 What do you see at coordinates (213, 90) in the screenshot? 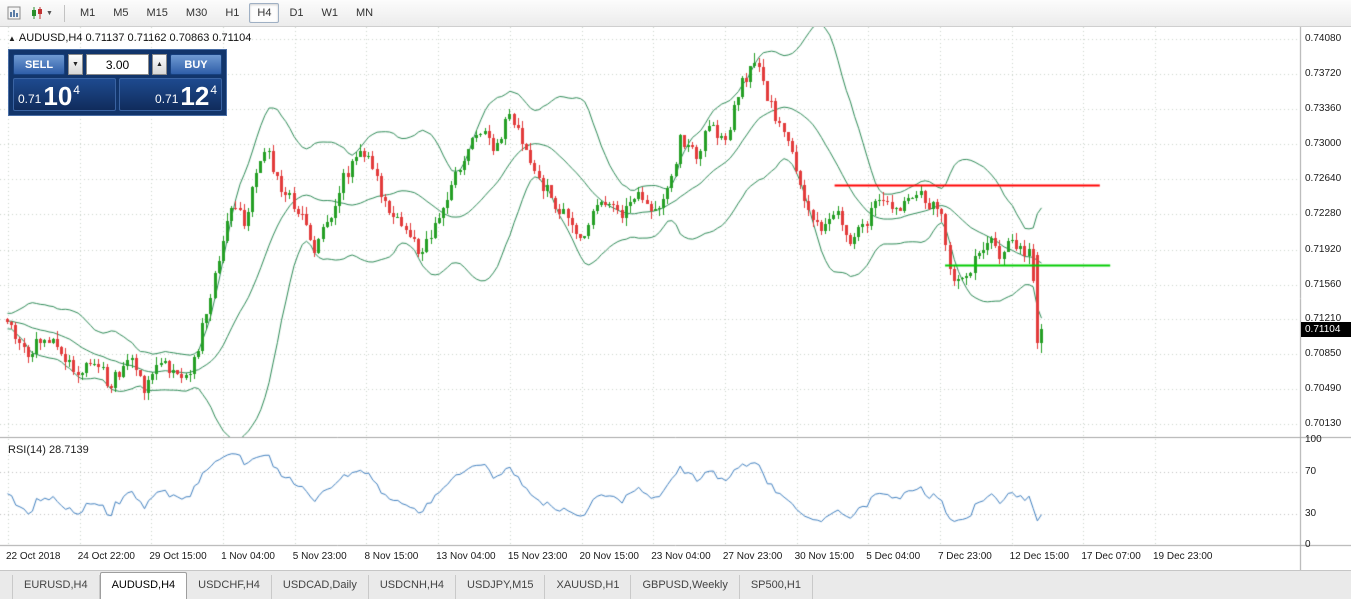
I see `buy-price-sup: 4` at bounding box center [213, 90].